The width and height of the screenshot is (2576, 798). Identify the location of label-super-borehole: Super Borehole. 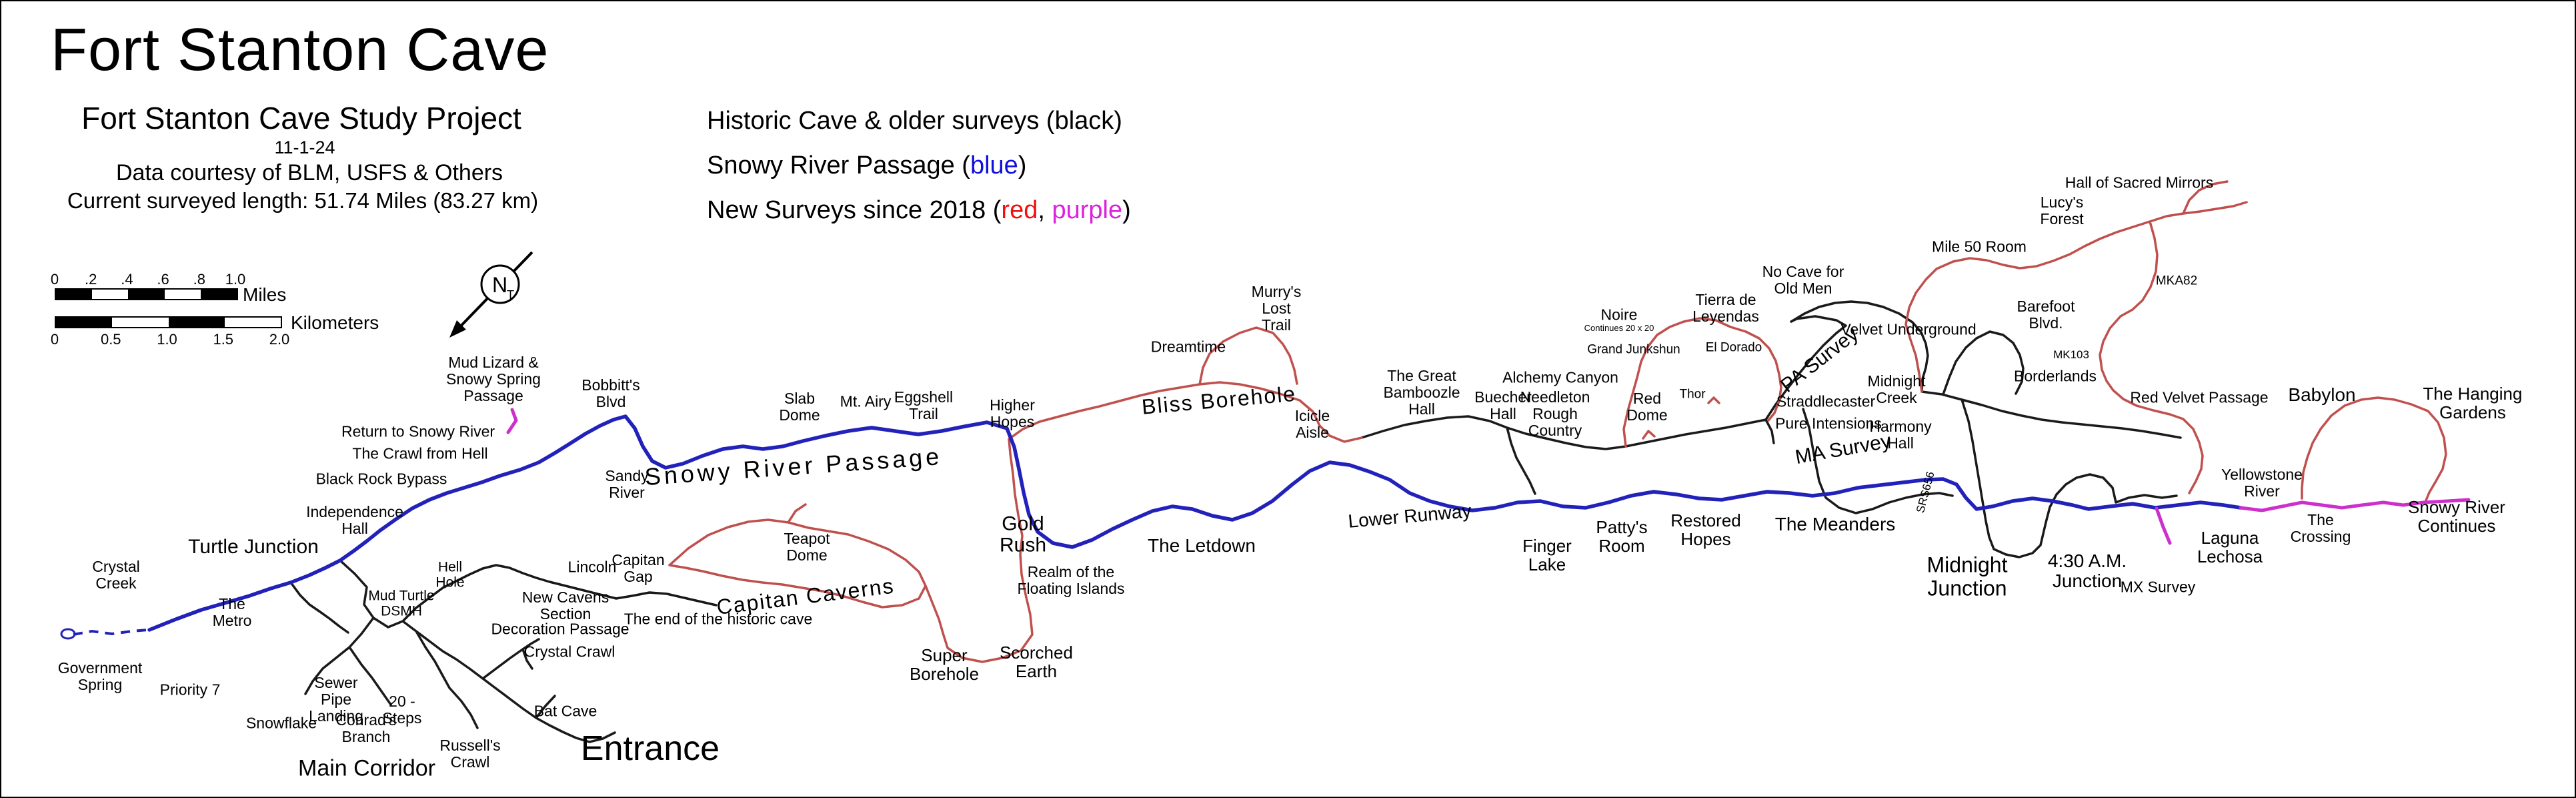
(944, 664).